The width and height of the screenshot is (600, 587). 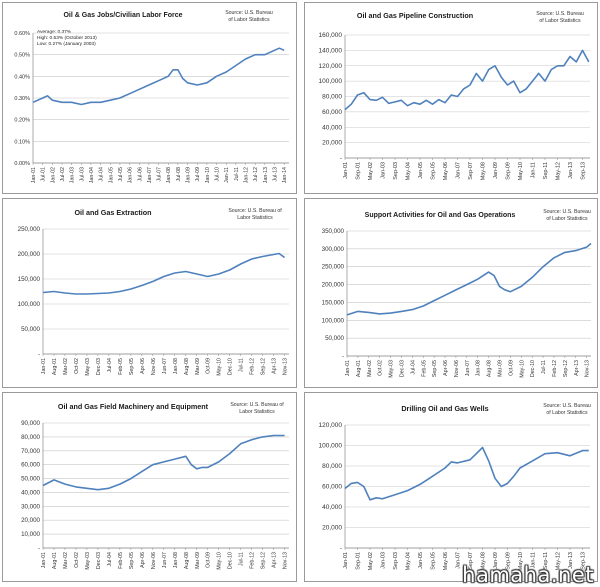 What do you see at coordinates (567, 413) in the screenshot?
I see `source-label: of Labor Statistics` at bounding box center [567, 413].